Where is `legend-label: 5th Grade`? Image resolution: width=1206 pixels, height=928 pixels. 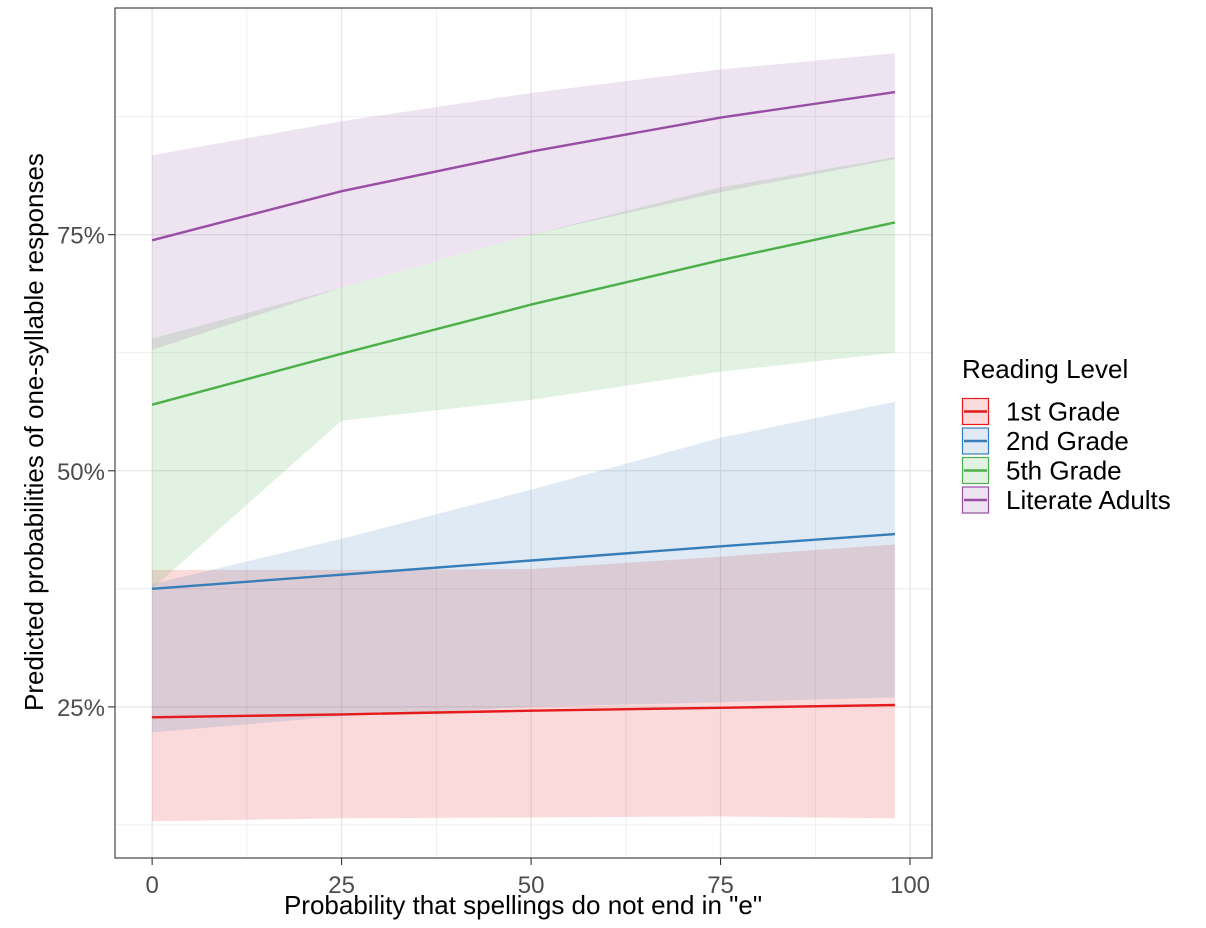
legend-label: 5th Grade is located at coordinates (1064, 471).